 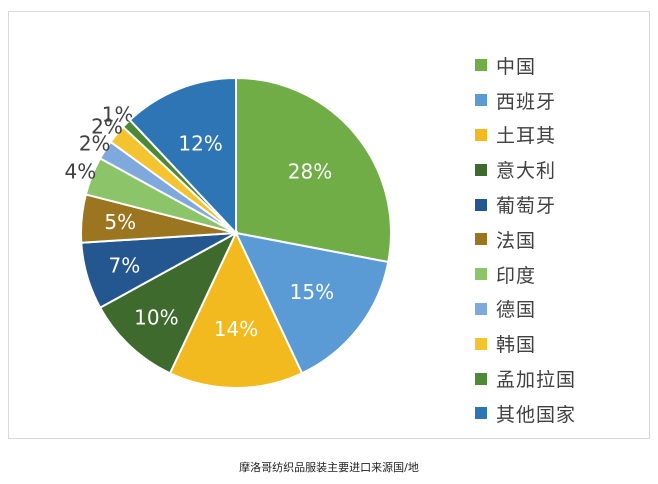 I want to click on legend-item-11: 其他国家, so click(x=525, y=413).